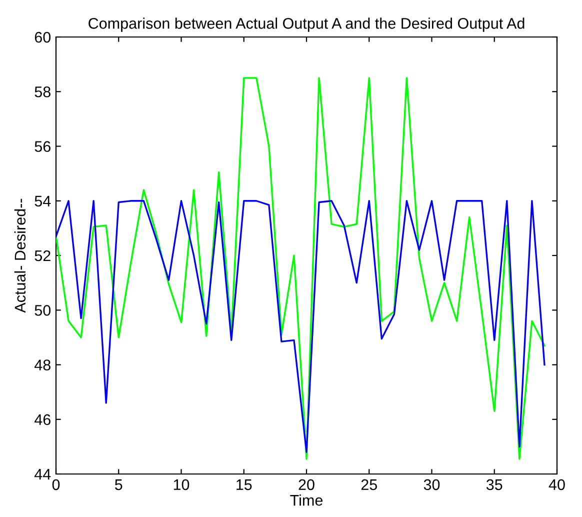 The image size is (582, 517). I want to click on x-tick-label: 5, so click(118, 484).